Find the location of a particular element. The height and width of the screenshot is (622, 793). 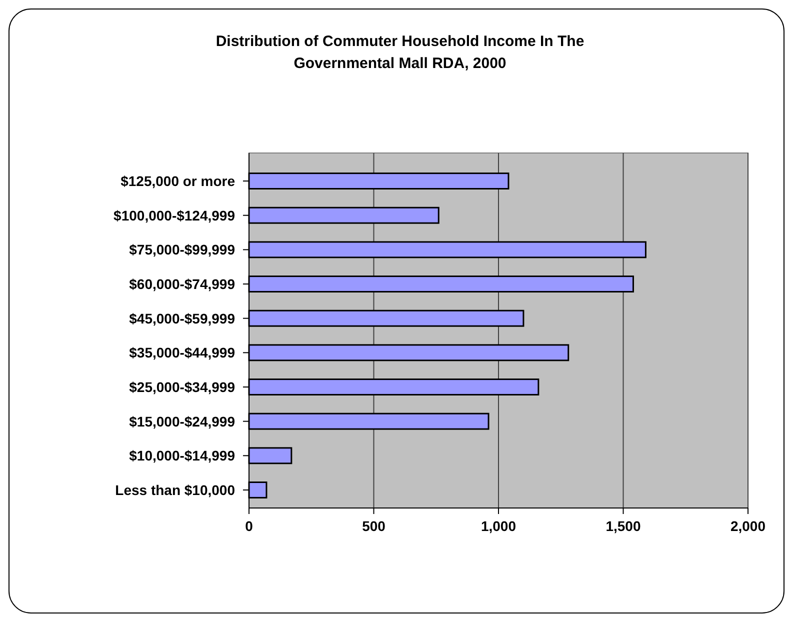

x-tick-label: 500 is located at coordinates (374, 526).